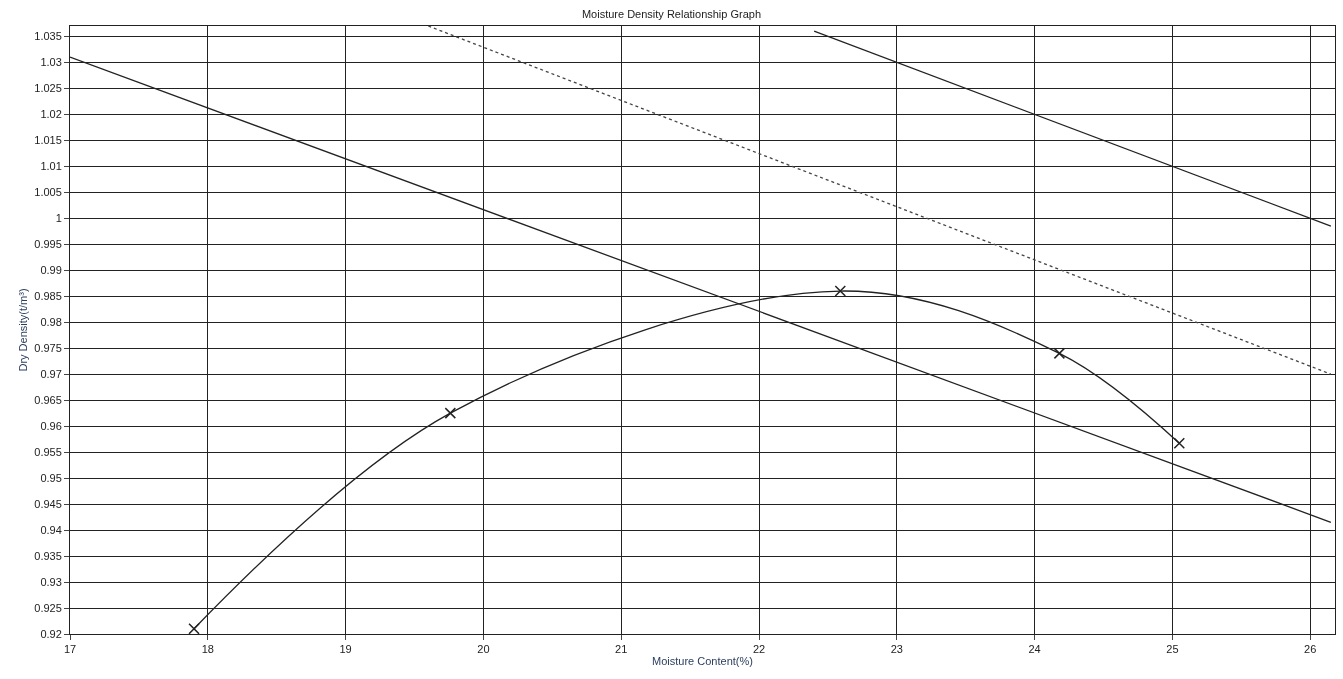 The image size is (1343, 679). Describe the element at coordinates (48, 192) in the screenshot. I see `y-tick-label: 1.005` at that location.